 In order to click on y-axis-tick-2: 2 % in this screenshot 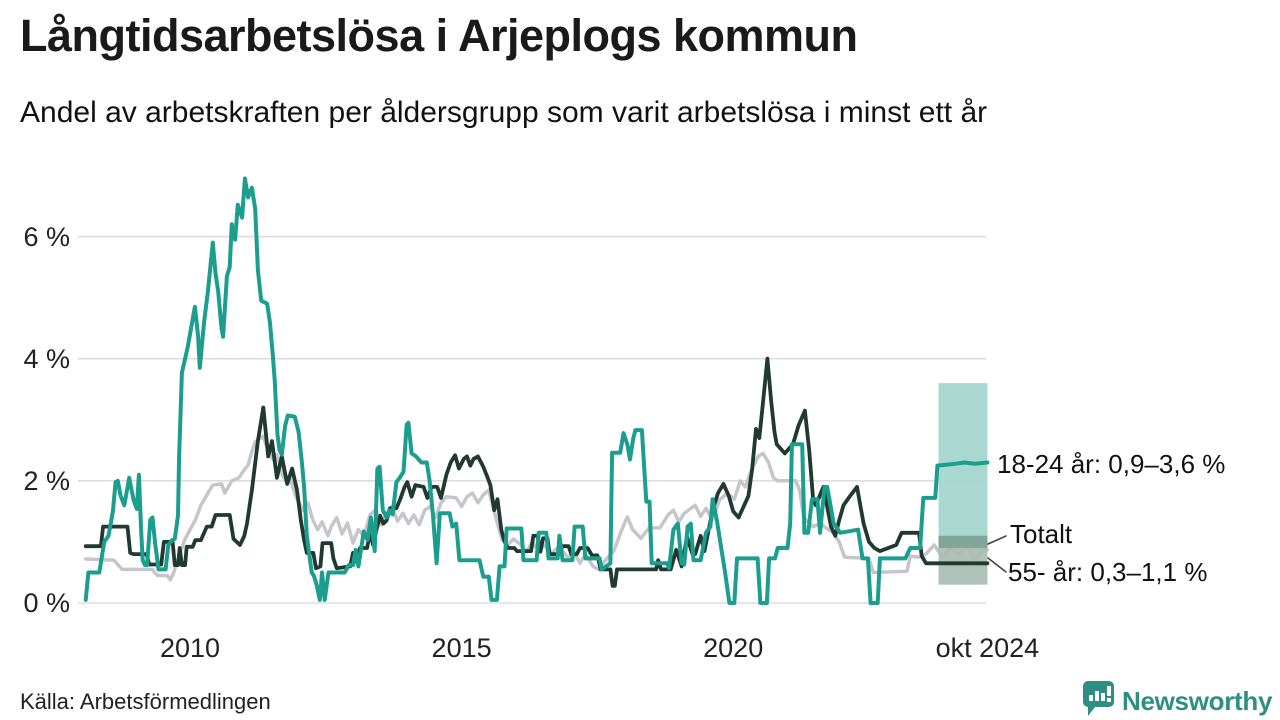, I will do `click(46, 480)`.